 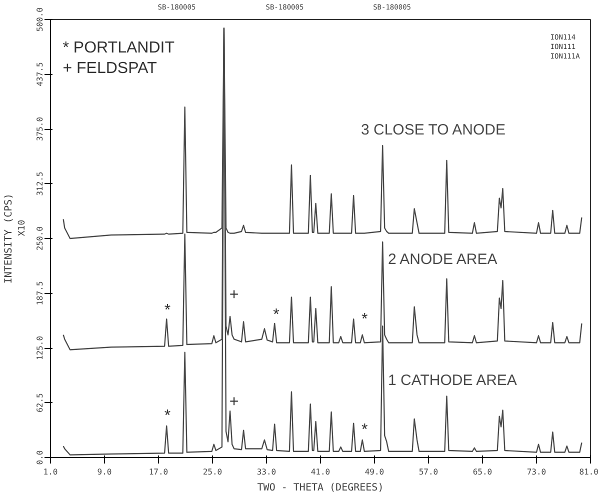 I want to click on y-tick-label: 437.5, so click(x=40, y=74).